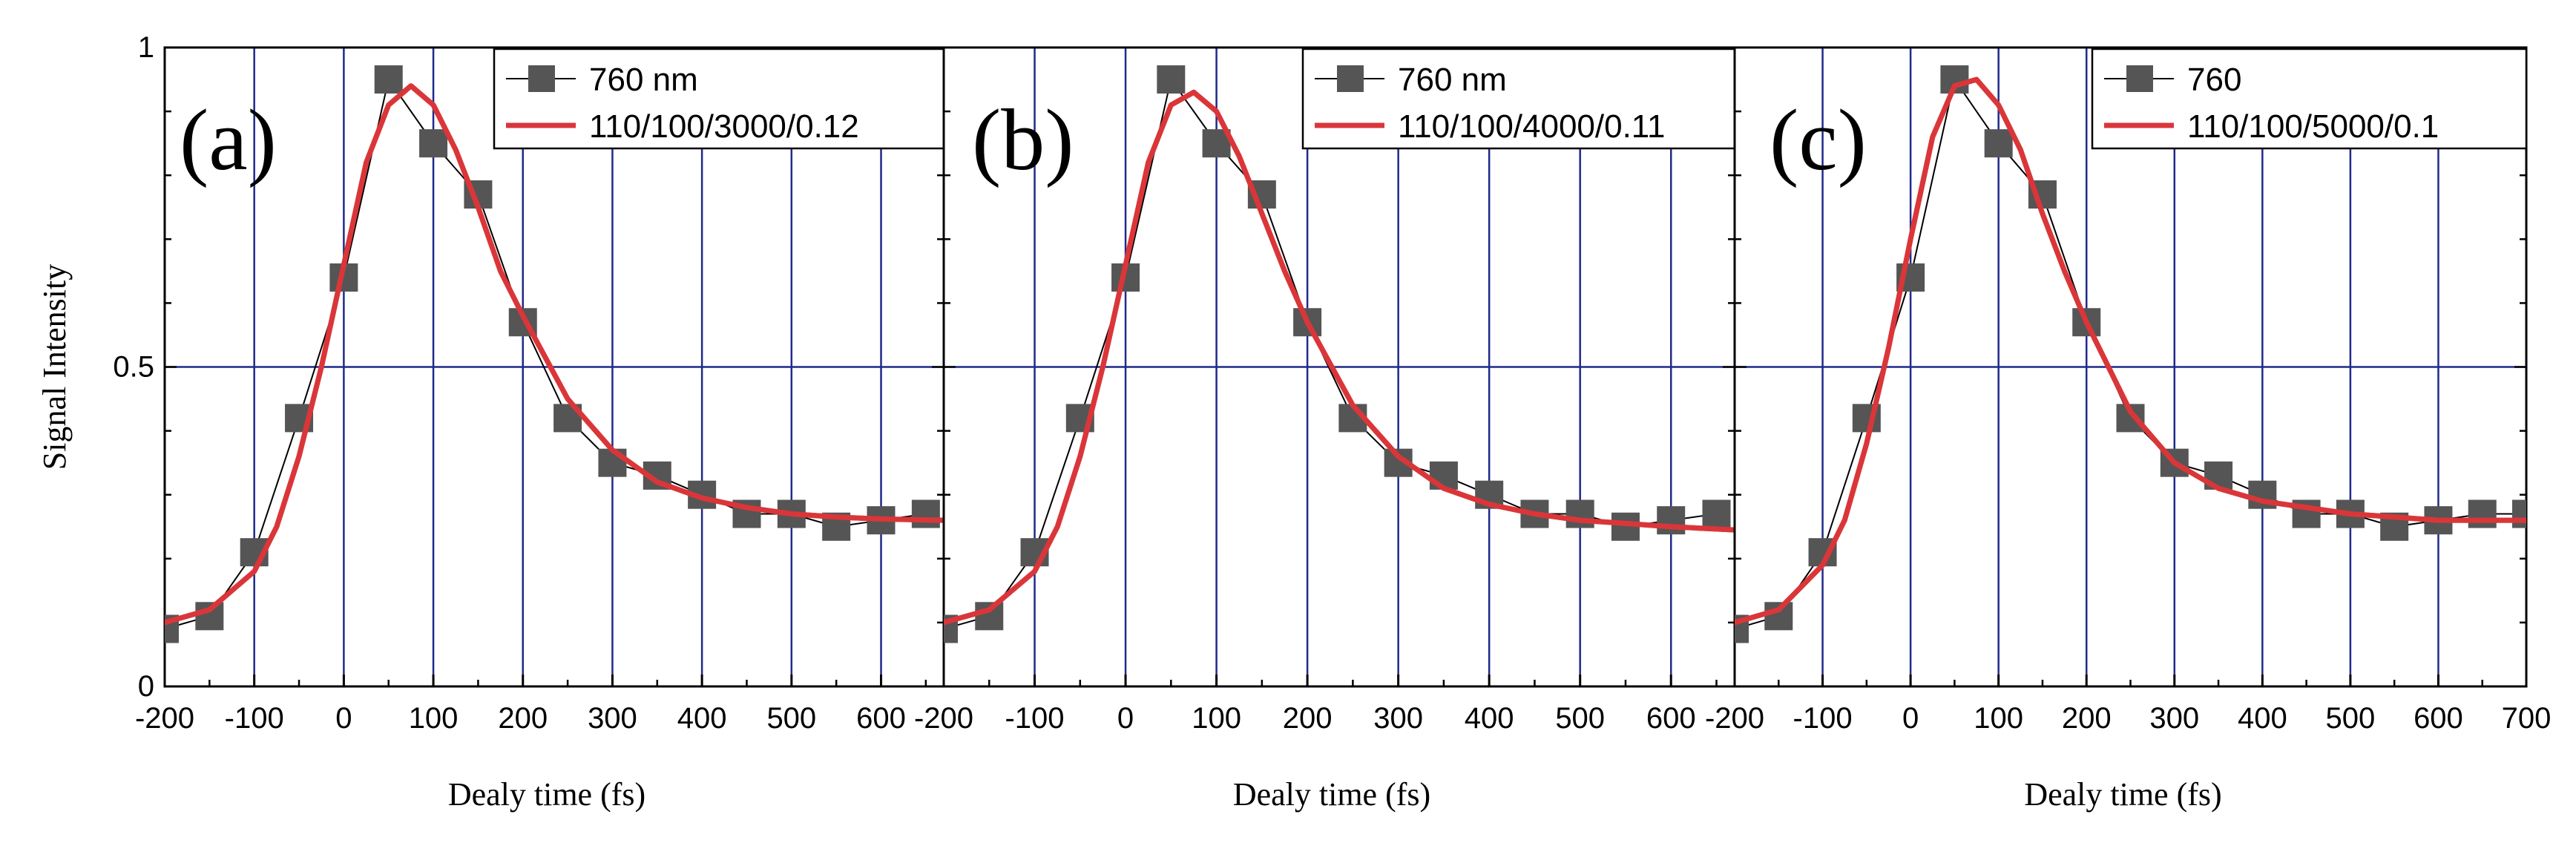 This screenshot has width=2576, height=843. Describe the element at coordinates (2172, 95) in the screenshot. I see `legend: 760` at that location.